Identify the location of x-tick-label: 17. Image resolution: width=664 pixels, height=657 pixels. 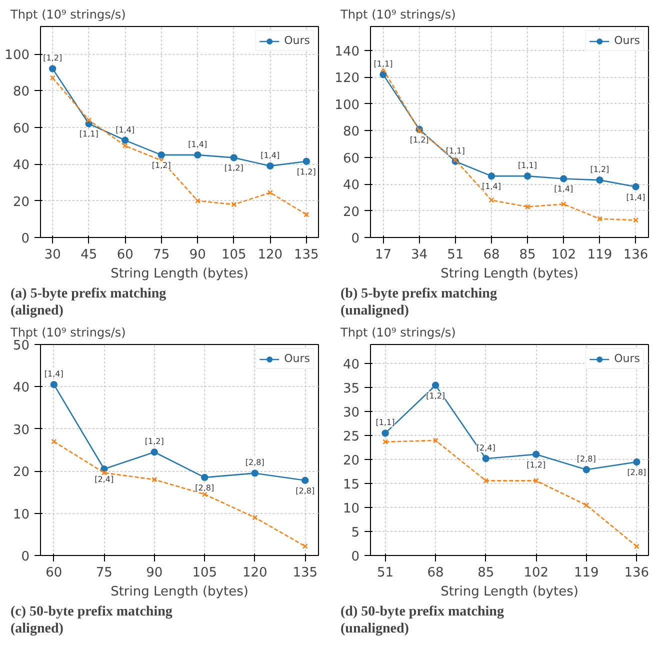
(383, 255).